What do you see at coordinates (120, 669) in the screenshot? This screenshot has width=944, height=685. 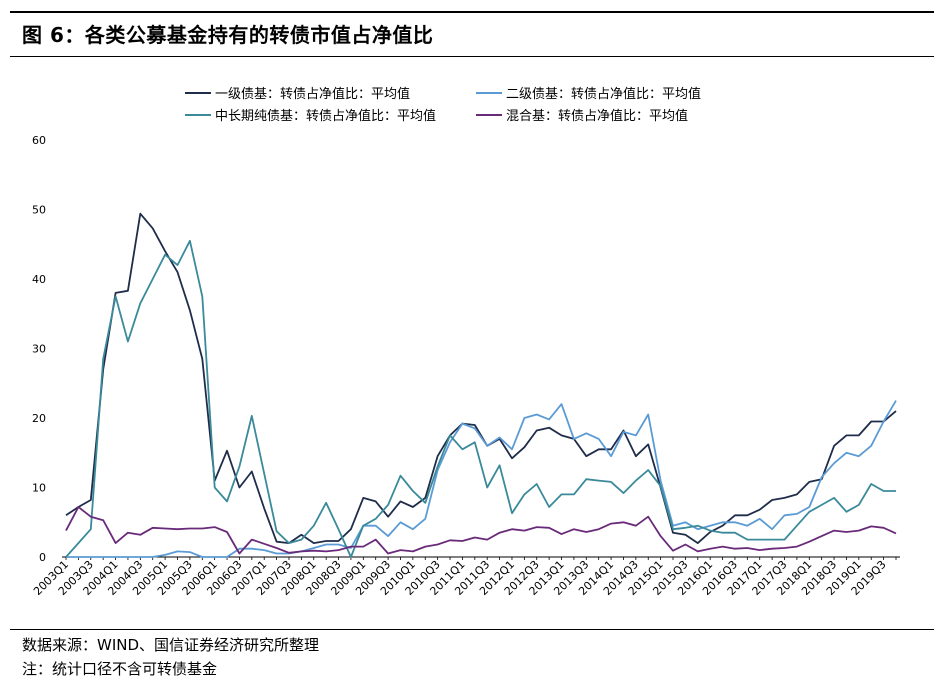 I see `footnote: 注：统计口径不含可转债基金` at bounding box center [120, 669].